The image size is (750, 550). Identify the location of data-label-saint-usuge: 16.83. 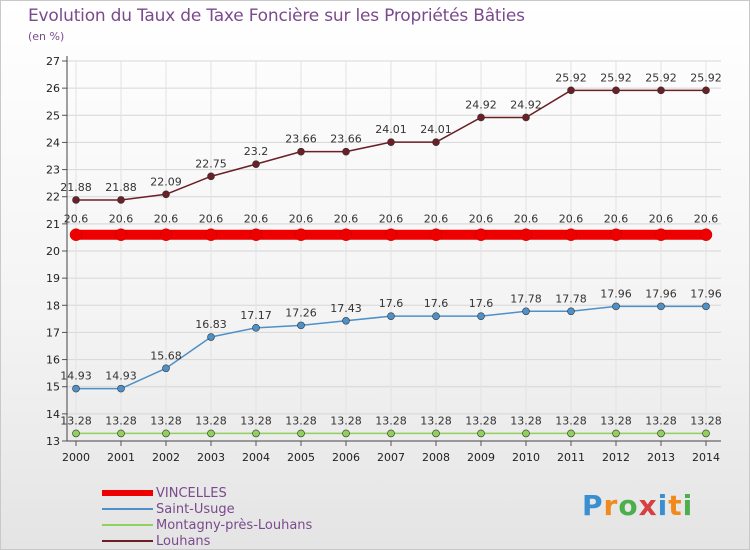
(211, 324).